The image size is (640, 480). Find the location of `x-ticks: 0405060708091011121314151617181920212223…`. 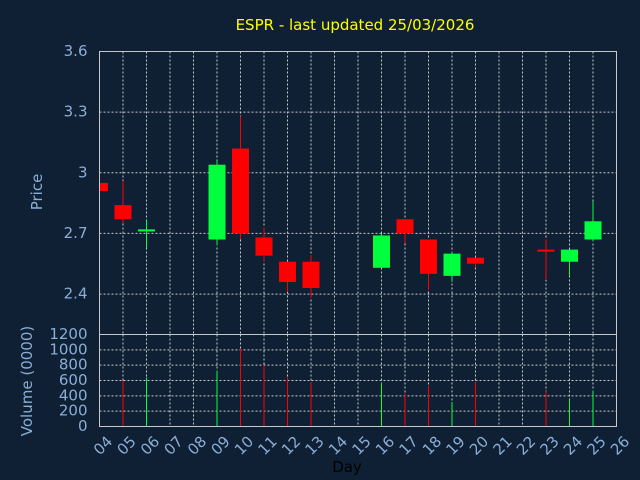

x-ticks: 0405060708091011121314151617181920212223… is located at coordinates (361, 446).